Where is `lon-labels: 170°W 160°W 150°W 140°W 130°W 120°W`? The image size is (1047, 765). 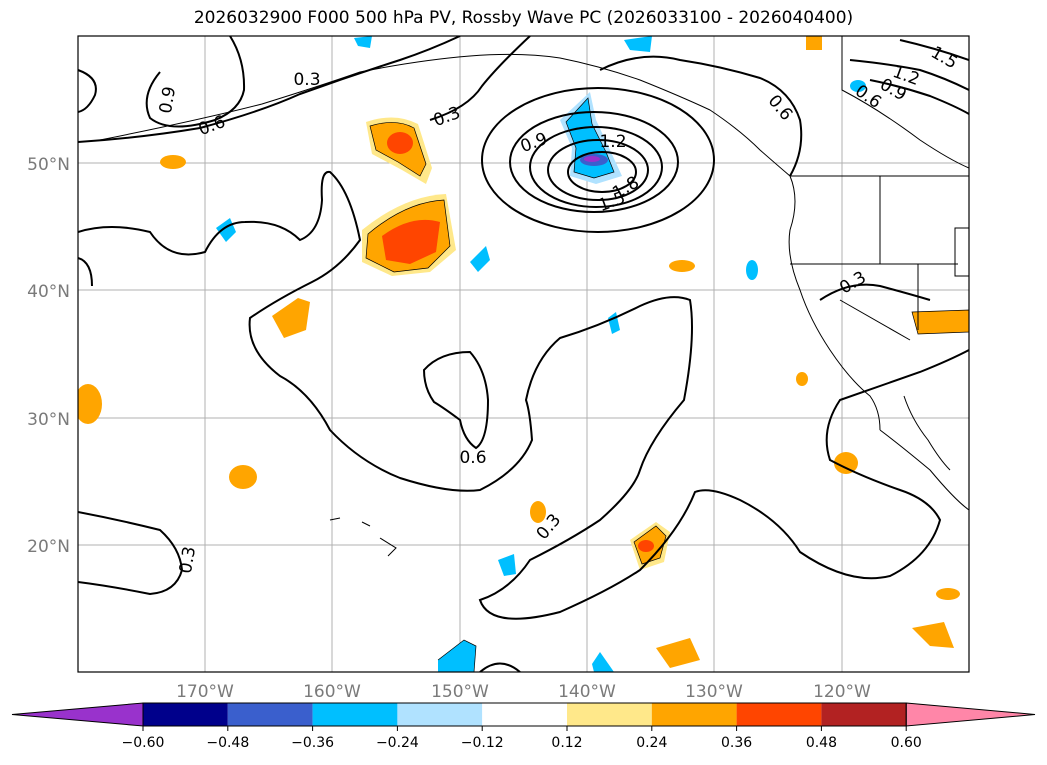
lon-labels: 170°W 160°W 150°W 140°W 130°W 120°W is located at coordinates (523, 692).